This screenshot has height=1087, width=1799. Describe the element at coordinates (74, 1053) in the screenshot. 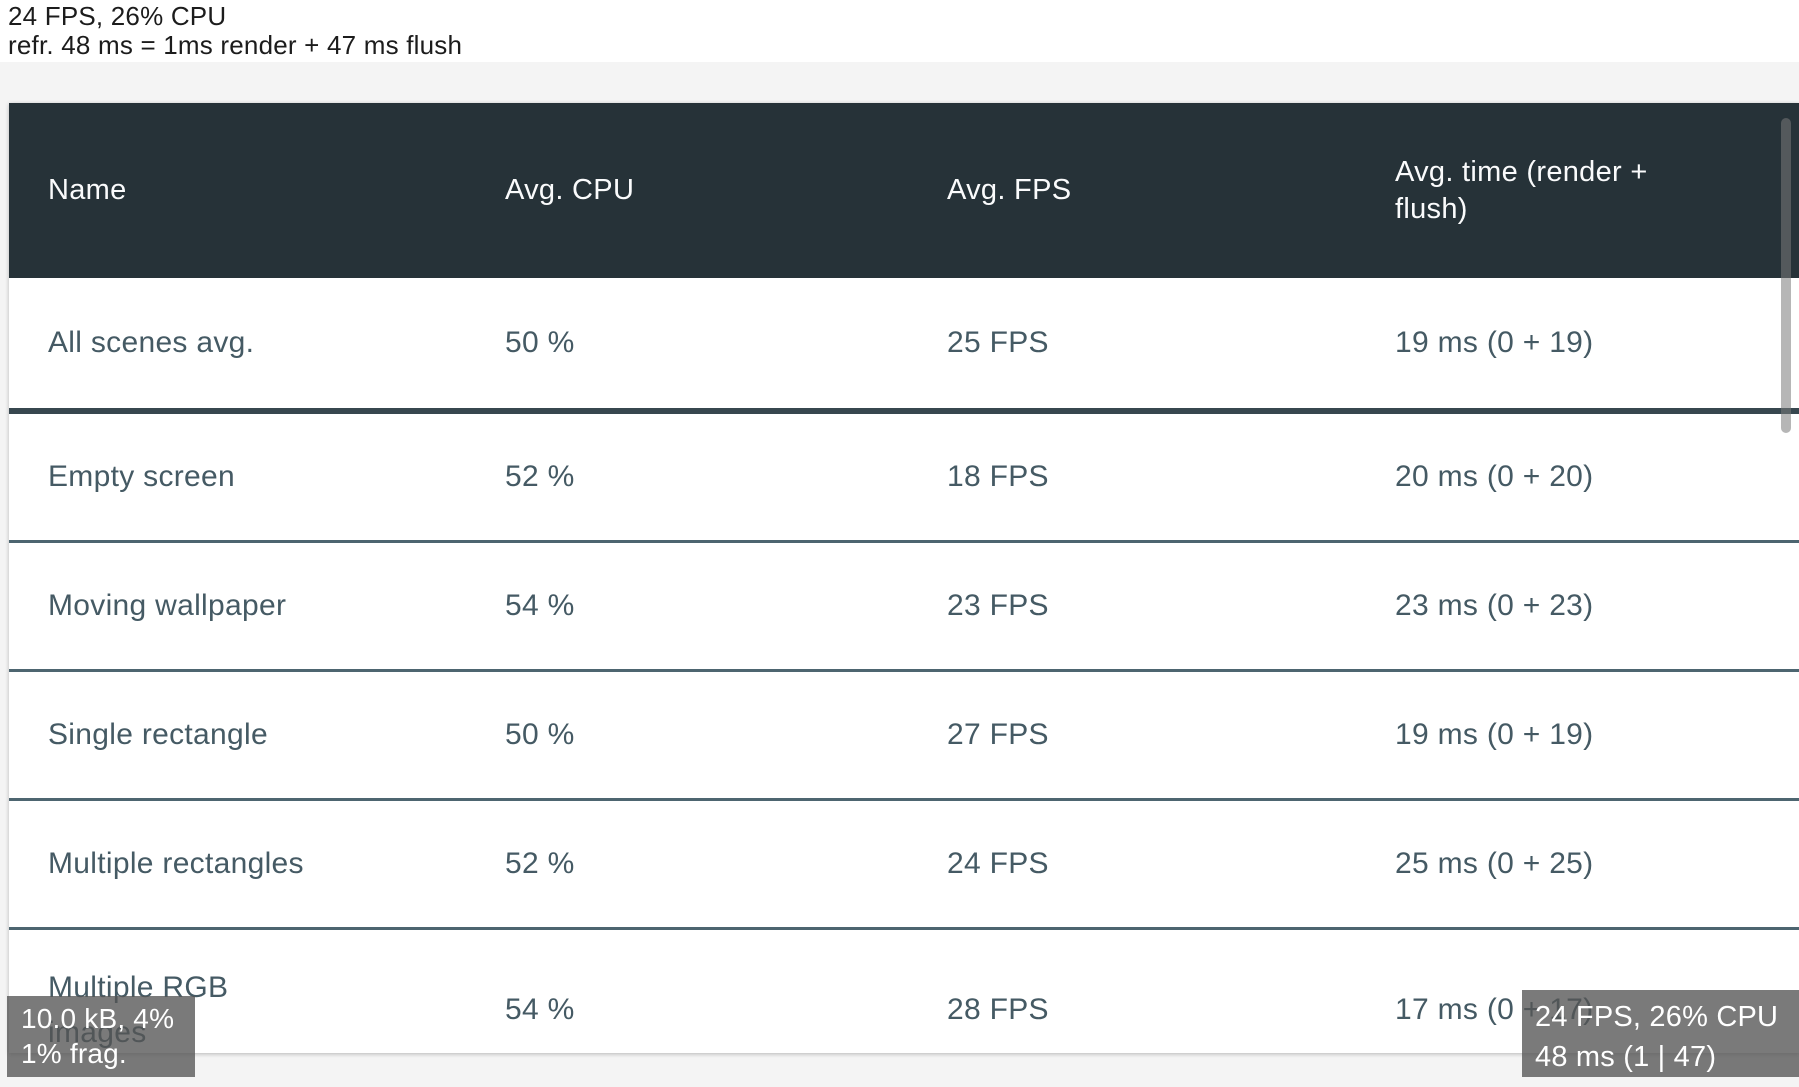

I see `fragmentation-line: 1% frag.` at that location.